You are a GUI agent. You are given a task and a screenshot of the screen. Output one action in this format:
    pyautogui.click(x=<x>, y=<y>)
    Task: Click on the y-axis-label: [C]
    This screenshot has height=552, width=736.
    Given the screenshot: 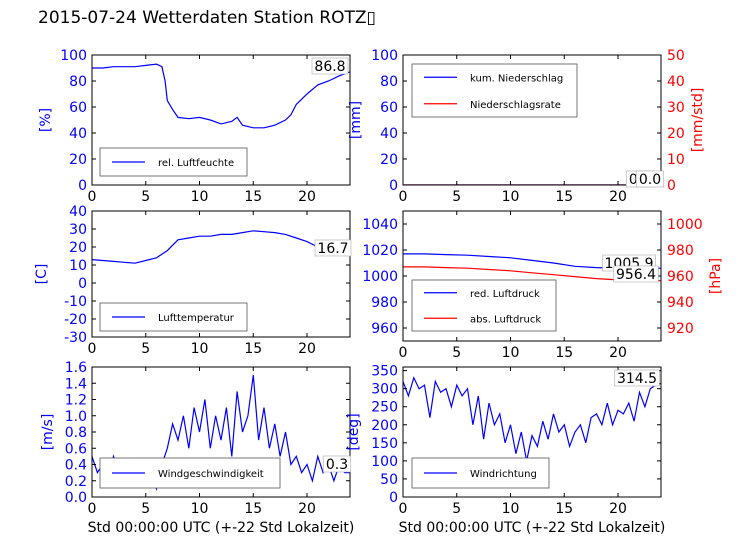 What is the action you would take?
    pyautogui.click(x=42, y=274)
    